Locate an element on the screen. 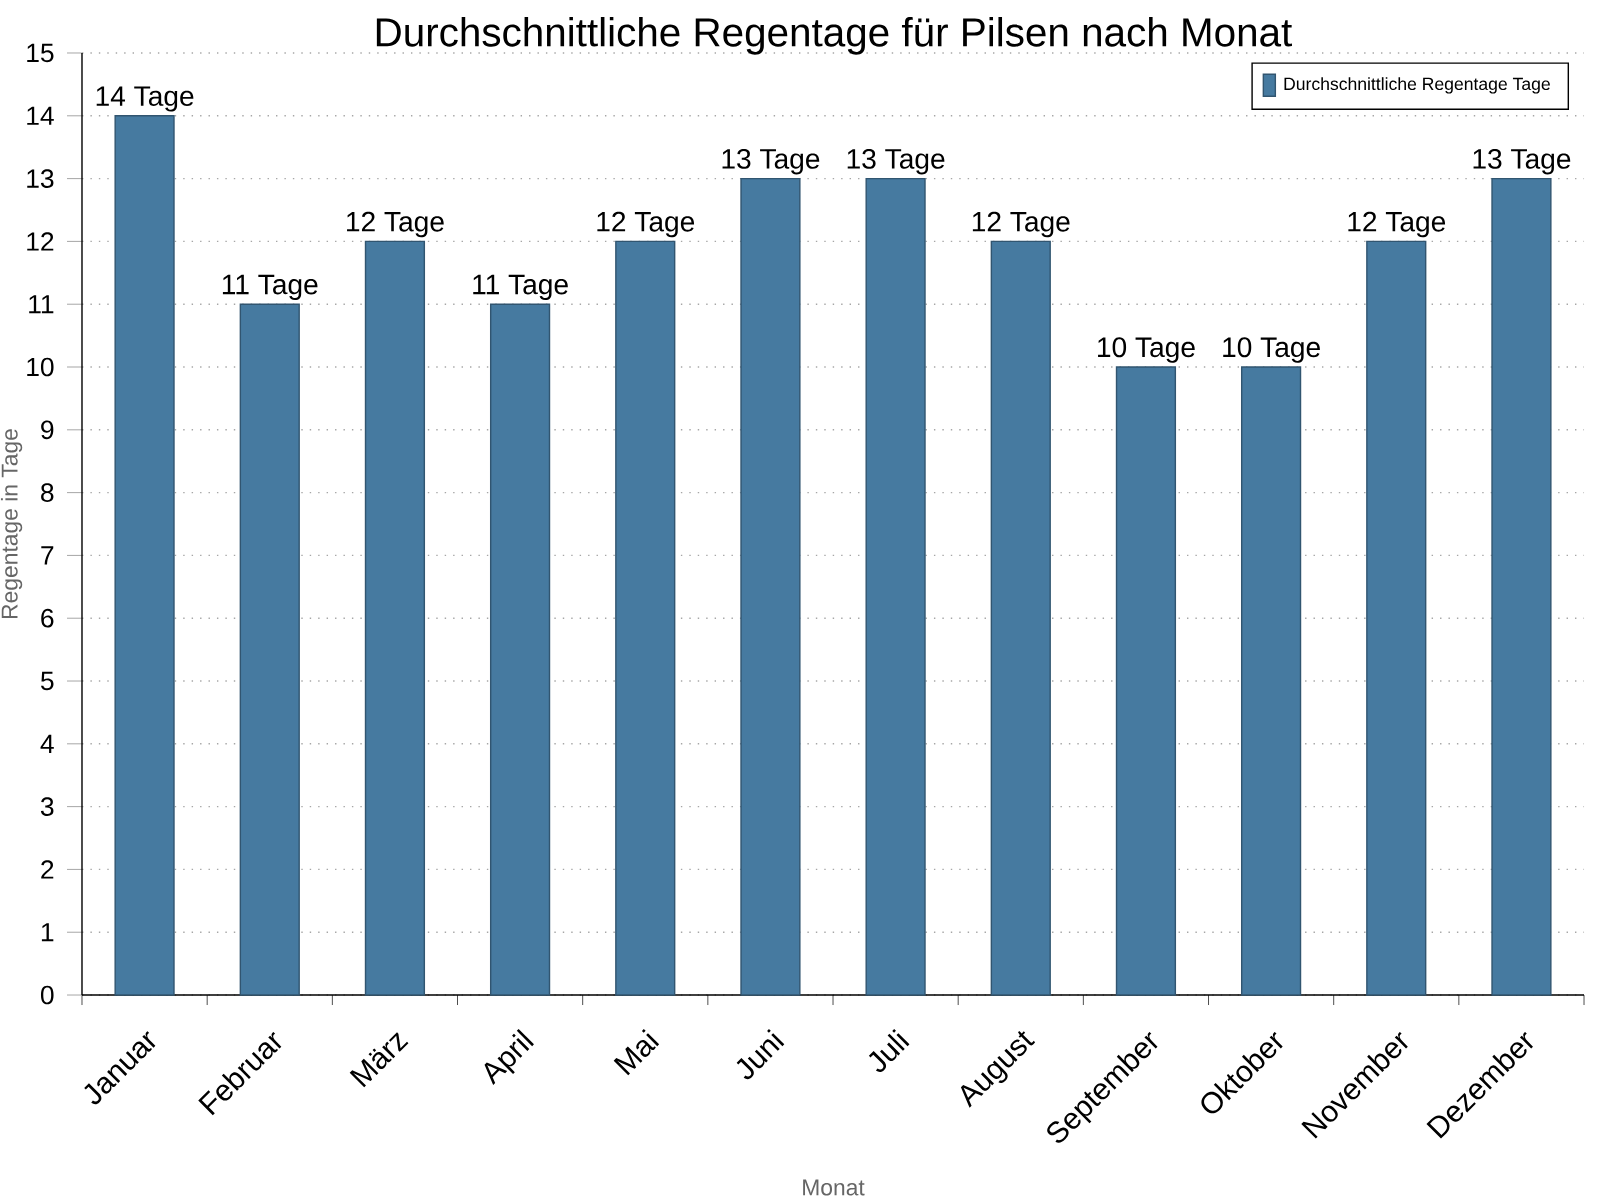 Image resolution: width=1600 pixels, height=1200 pixels. legend-label: Durchschnittliche Regentage Tage is located at coordinates (1417, 85).